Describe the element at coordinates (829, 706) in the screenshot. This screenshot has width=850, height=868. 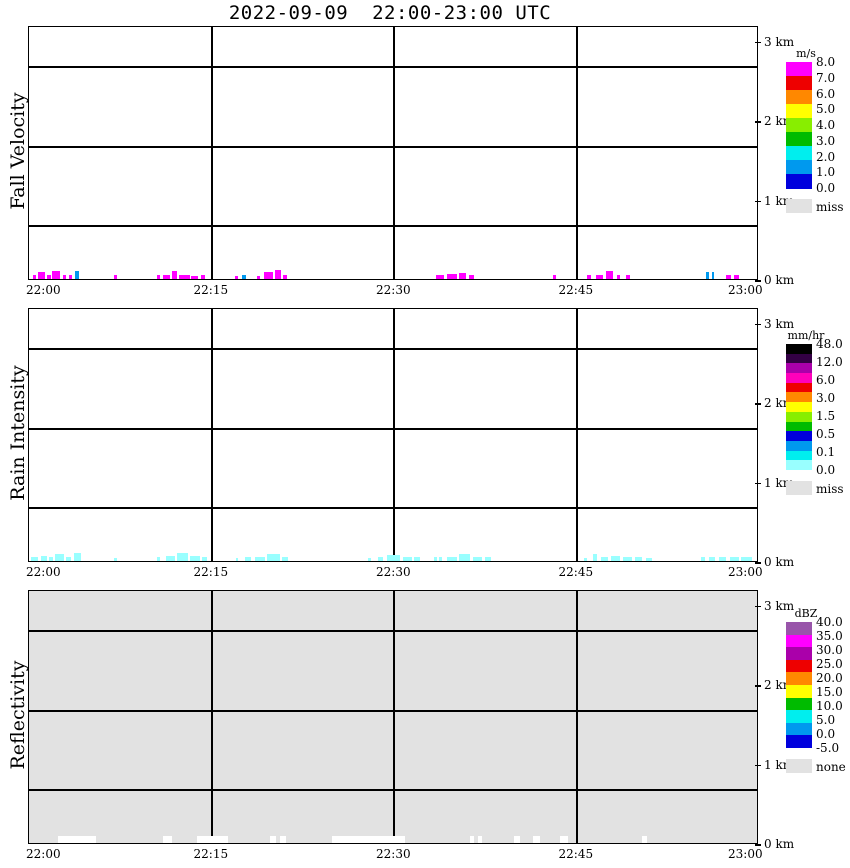
I see `colorbar-tick-label: 10.0` at that location.